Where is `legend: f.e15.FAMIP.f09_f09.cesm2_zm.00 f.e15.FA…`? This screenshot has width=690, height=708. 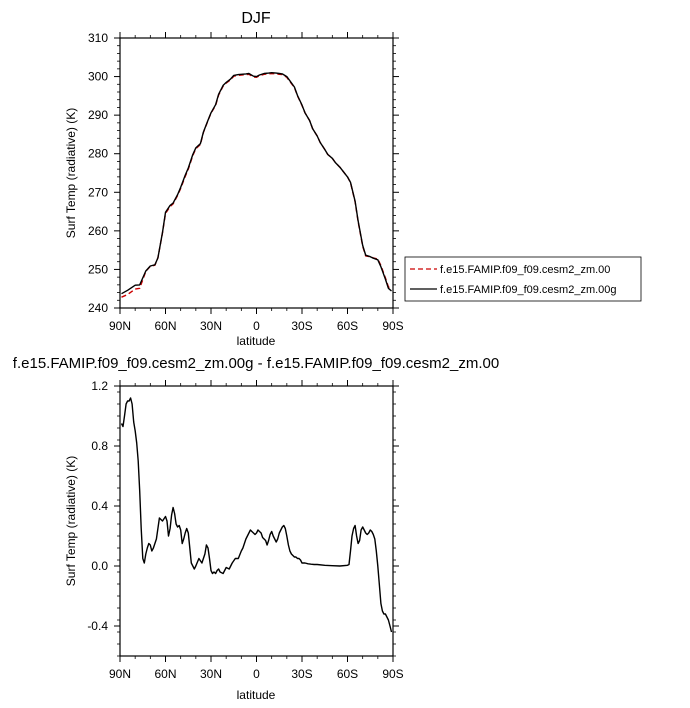 legend: f.e15.FAMIP.f09_f09.cesm2_zm.00 f.e15.FA… is located at coordinates (523, 279).